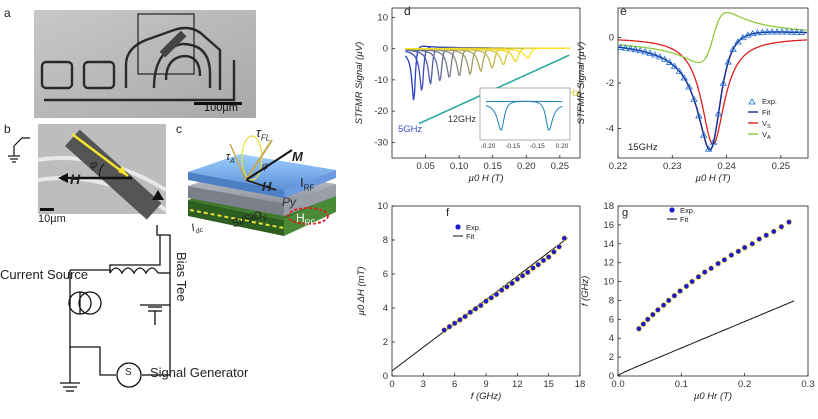  Describe the element at coordinates (610, 83) in the screenshot. I see `chart-e-ytick-label: -2` at that location.